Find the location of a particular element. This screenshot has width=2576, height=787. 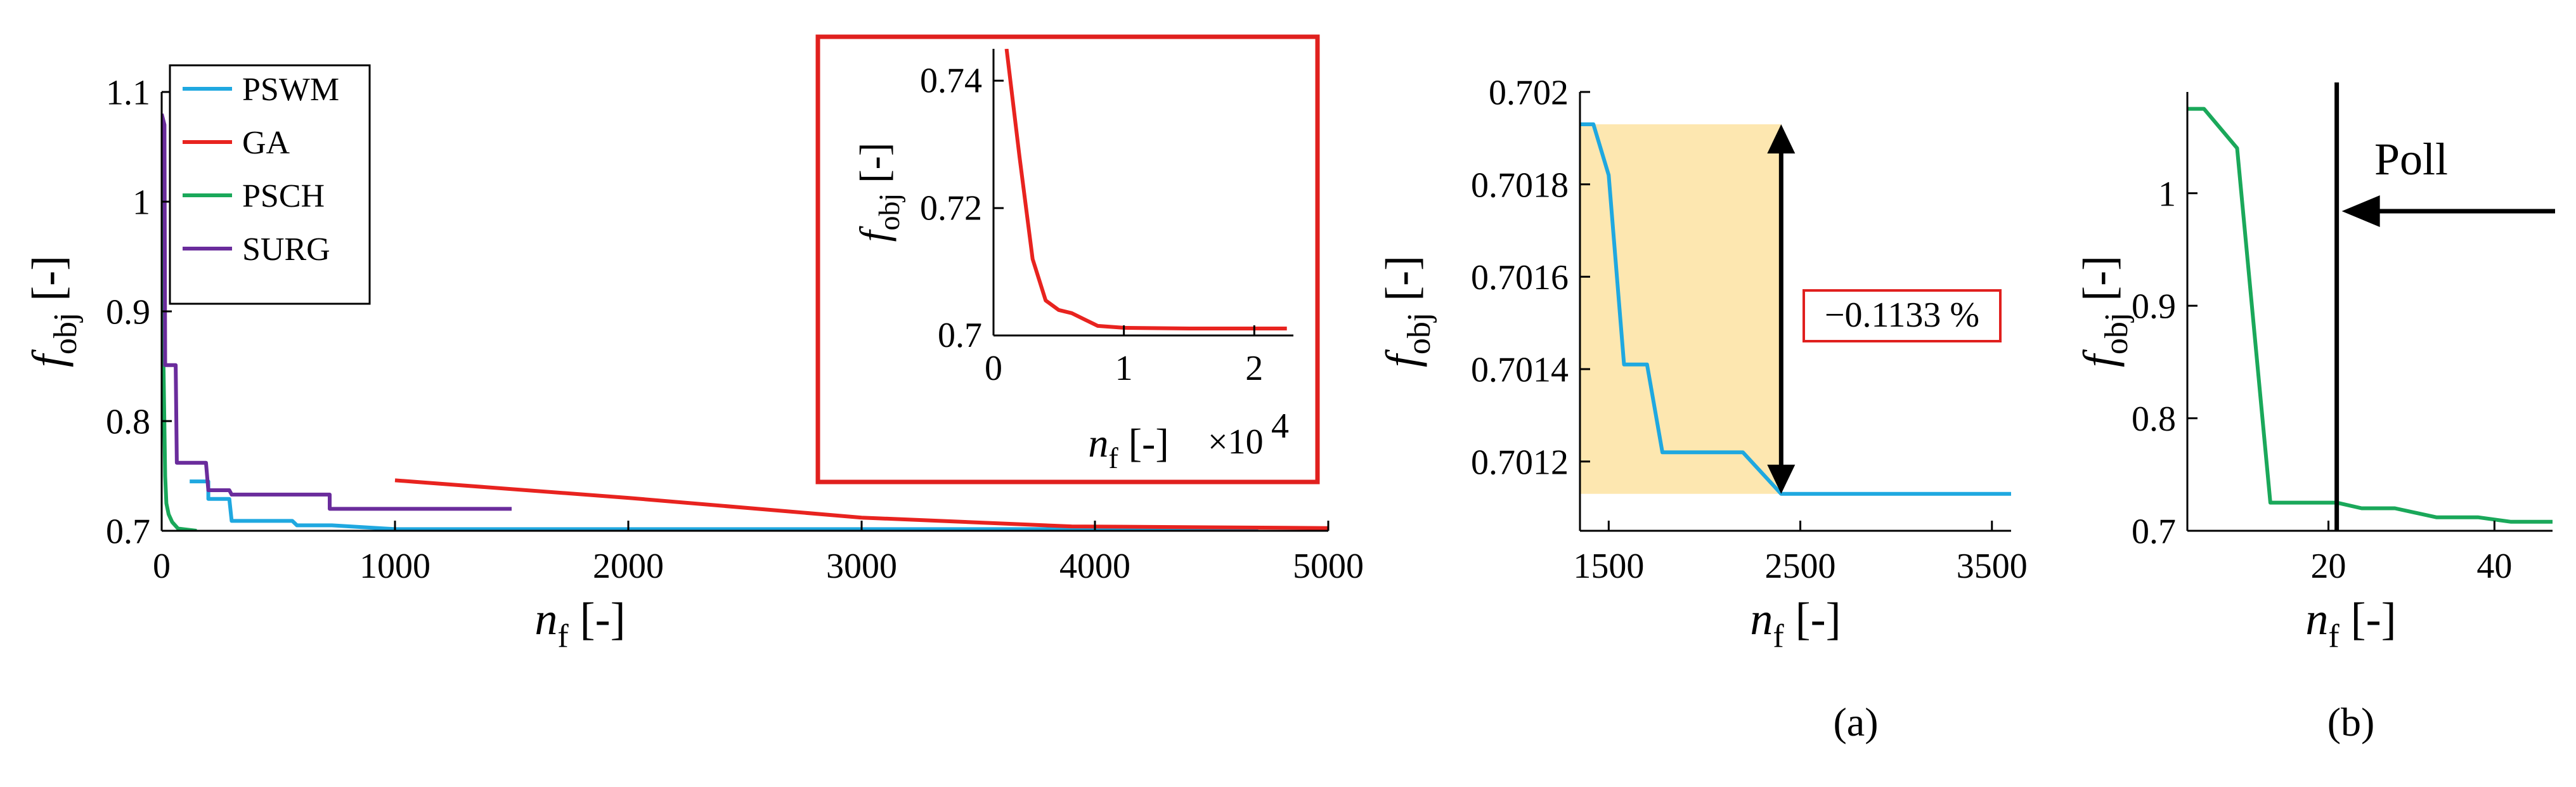

series-line-pswm is located at coordinates (1795, 309).